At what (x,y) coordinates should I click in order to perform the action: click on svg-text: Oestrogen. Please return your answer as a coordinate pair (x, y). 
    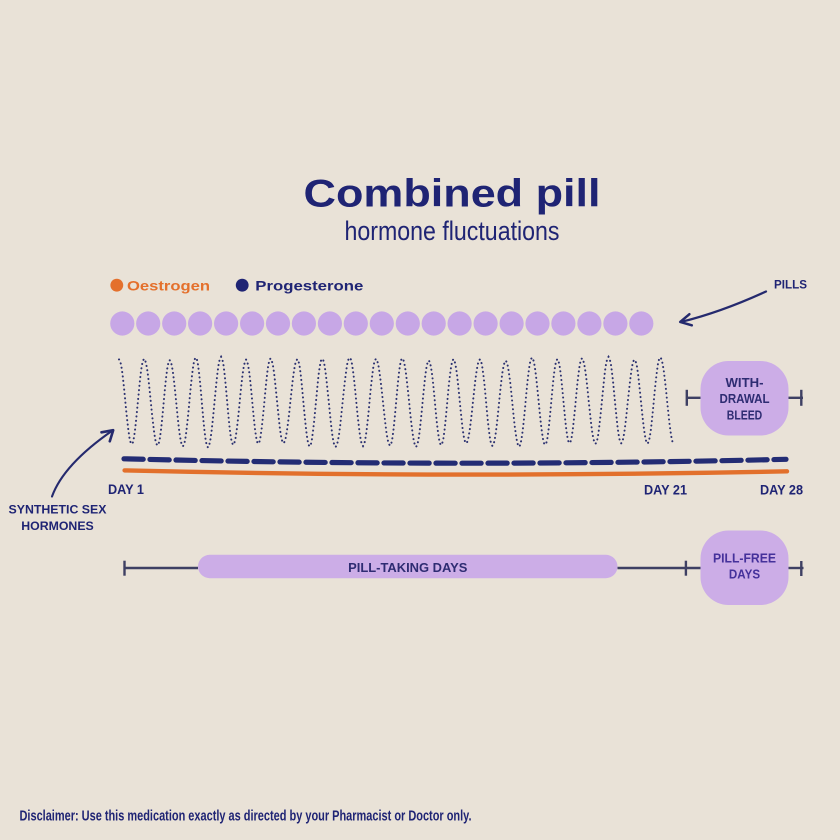
    Looking at the image, I should click on (168, 285).